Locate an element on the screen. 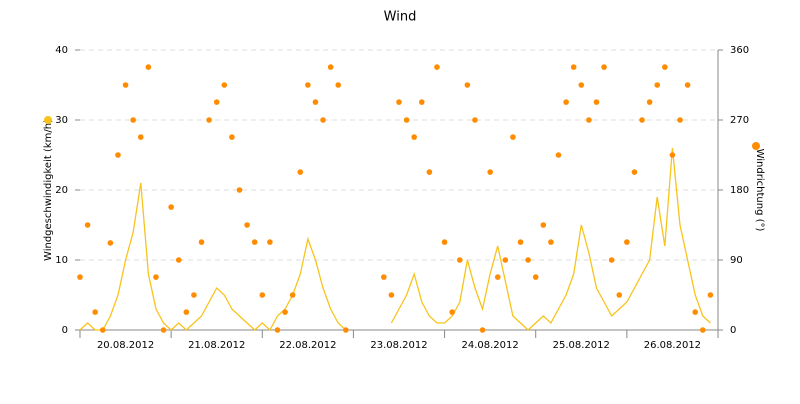 This screenshot has height=404, width=800. y2-axis-title: Windrichtung (°) is located at coordinates (759, 190).